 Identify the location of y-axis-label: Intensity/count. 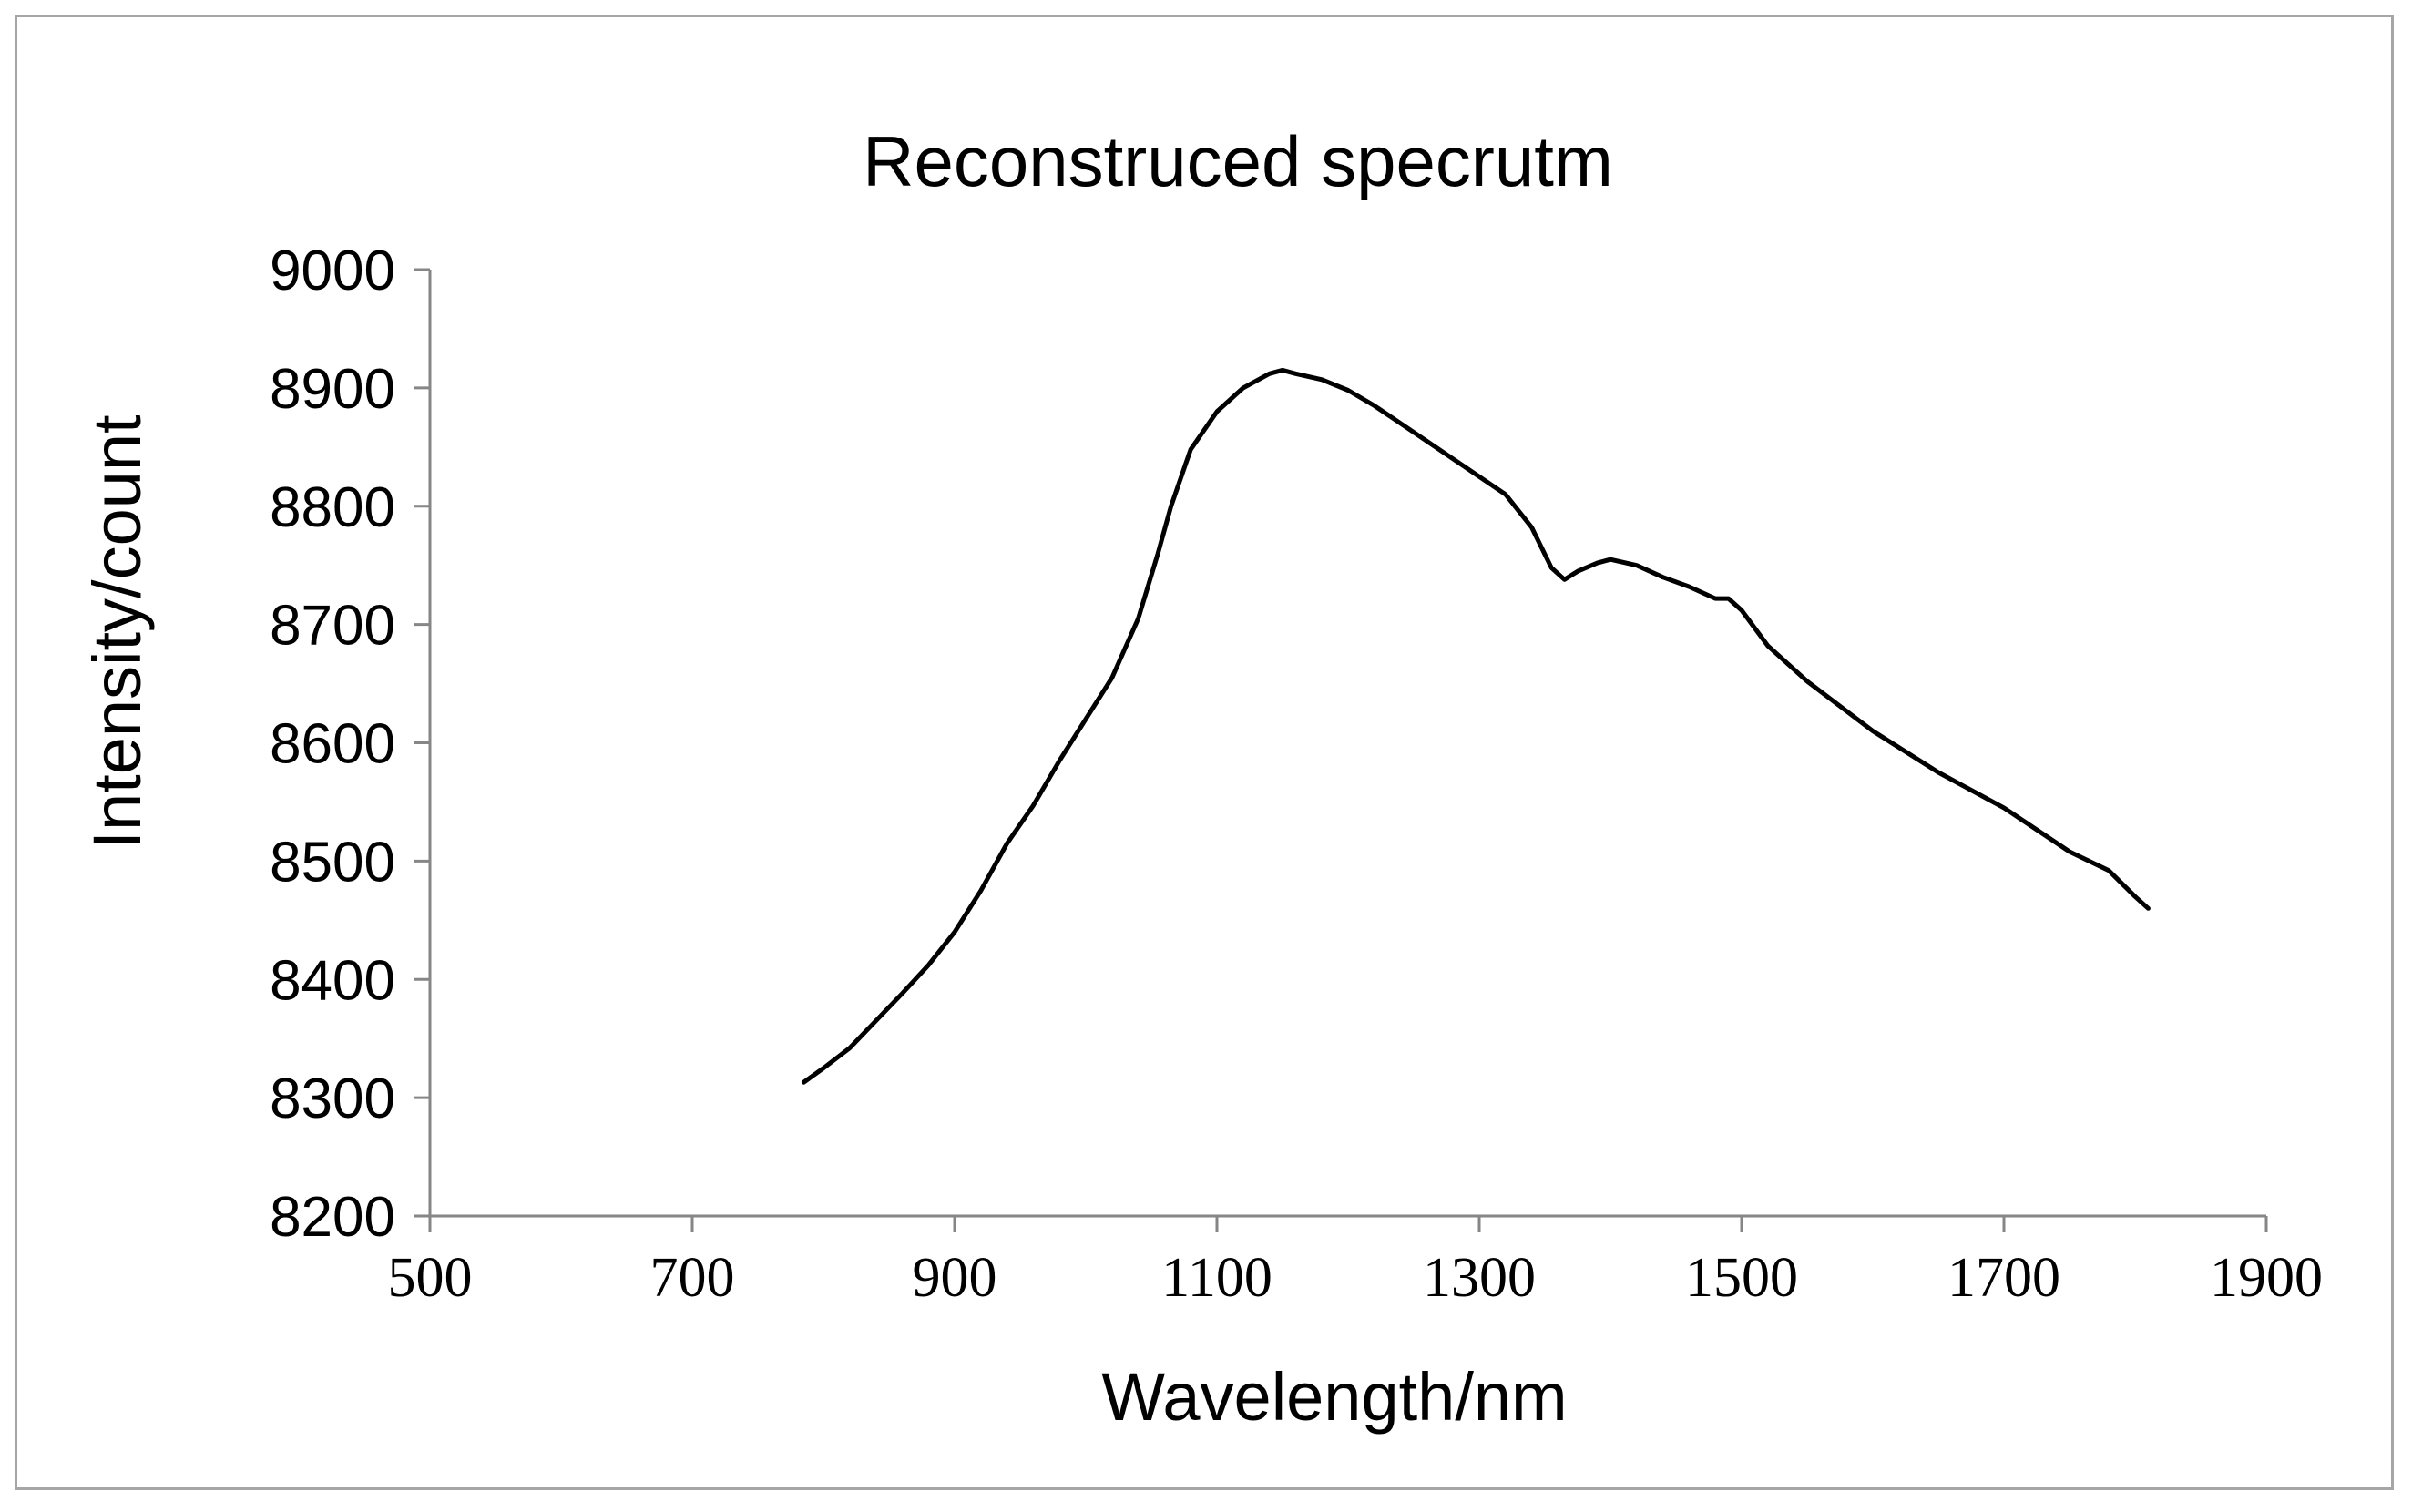
(117, 632).